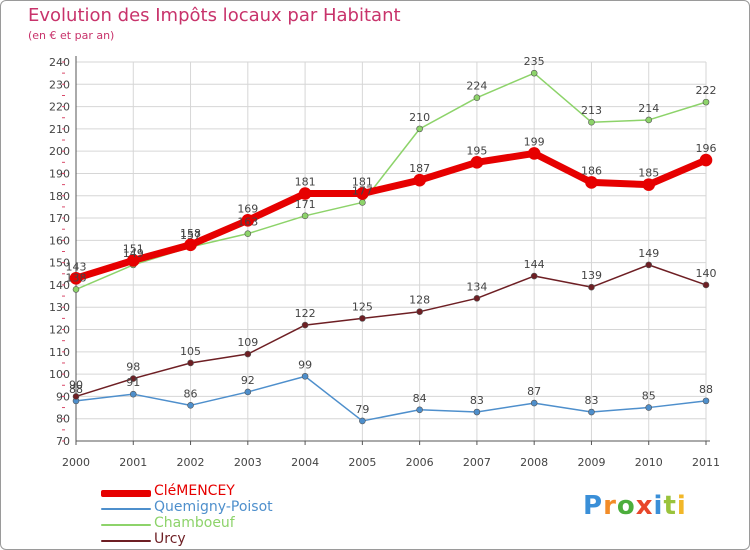 The width and height of the screenshot is (750, 550). I want to click on data-label-chamboeuf: 214, so click(648, 108).